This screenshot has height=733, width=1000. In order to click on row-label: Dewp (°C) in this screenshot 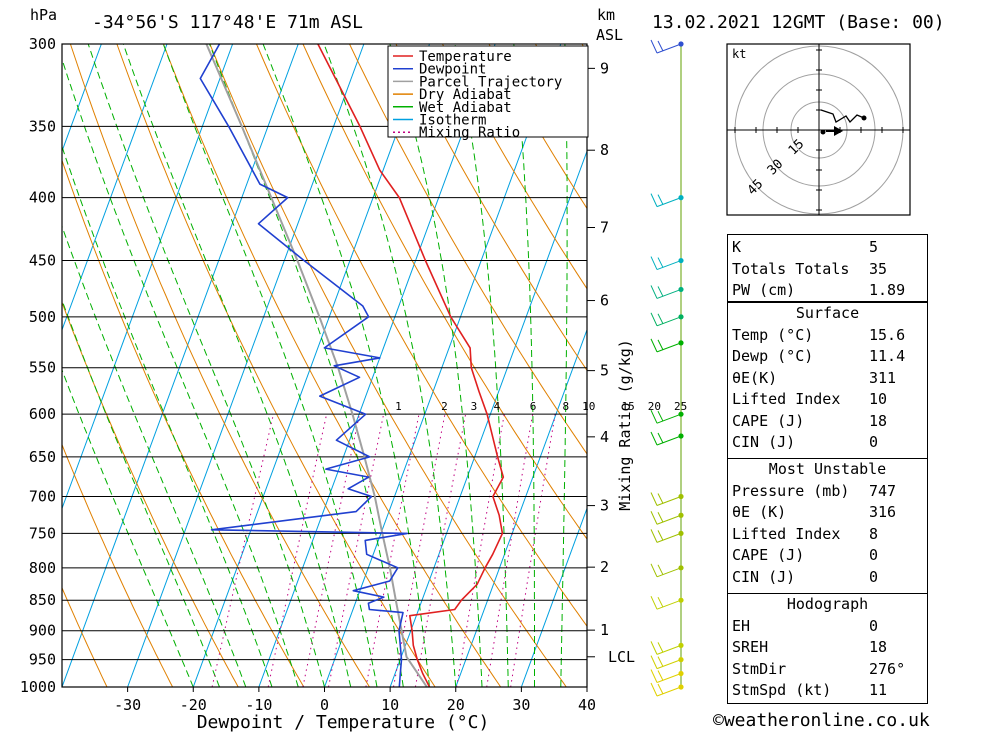, I will do `click(773, 356)`.